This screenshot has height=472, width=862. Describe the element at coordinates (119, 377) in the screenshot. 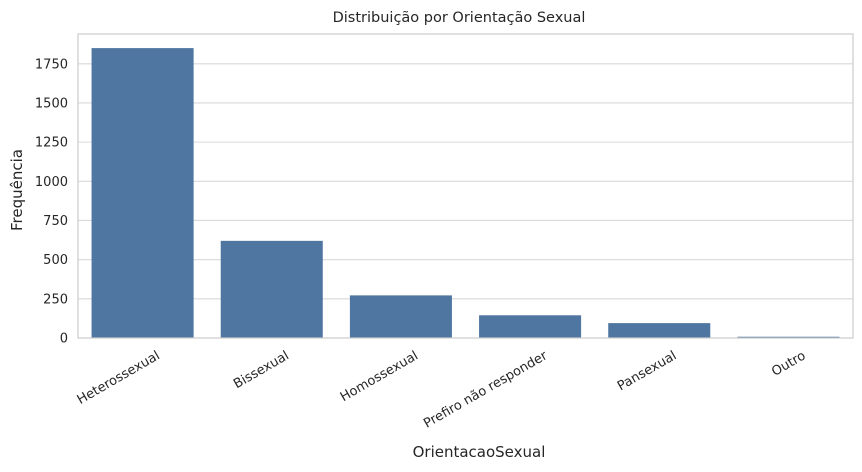

I see `x-tick-label: Heterossexual` at that location.